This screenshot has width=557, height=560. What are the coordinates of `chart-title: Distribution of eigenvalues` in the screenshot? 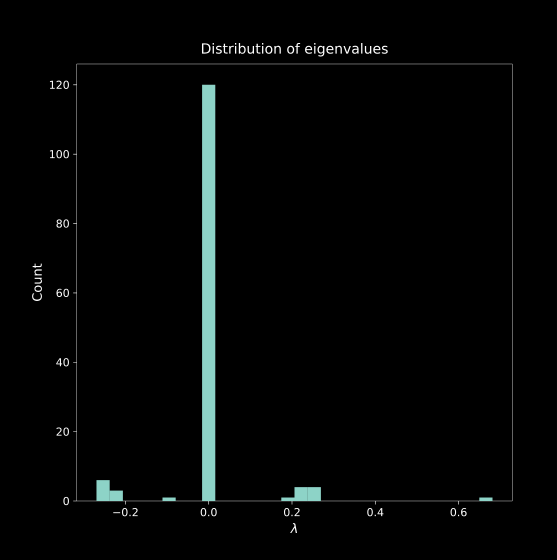 It's located at (295, 49).